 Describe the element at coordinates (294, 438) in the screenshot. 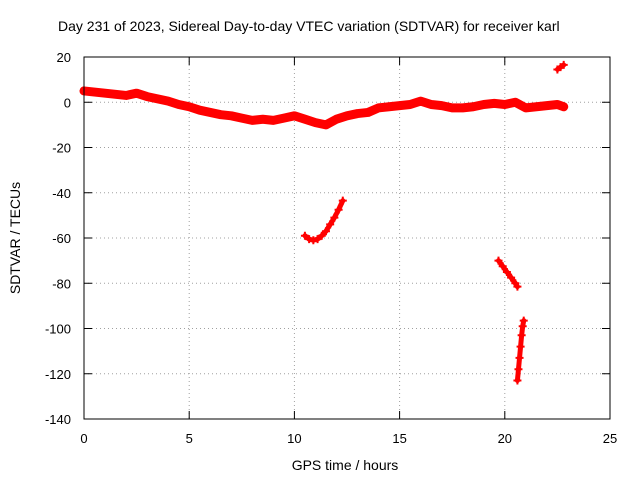

I see `x-tick-label: 10` at that location.